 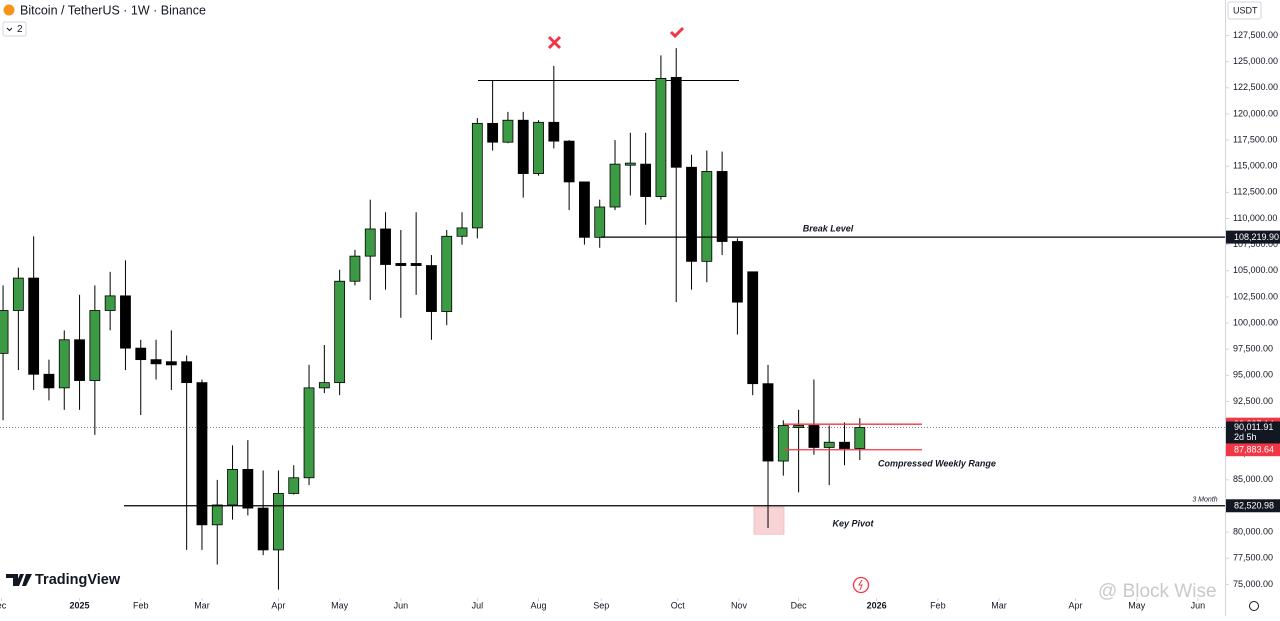 What do you see at coordinates (1256, 237) in the screenshot?
I see `level-price: 108,219.90` at bounding box center [1256, 237].